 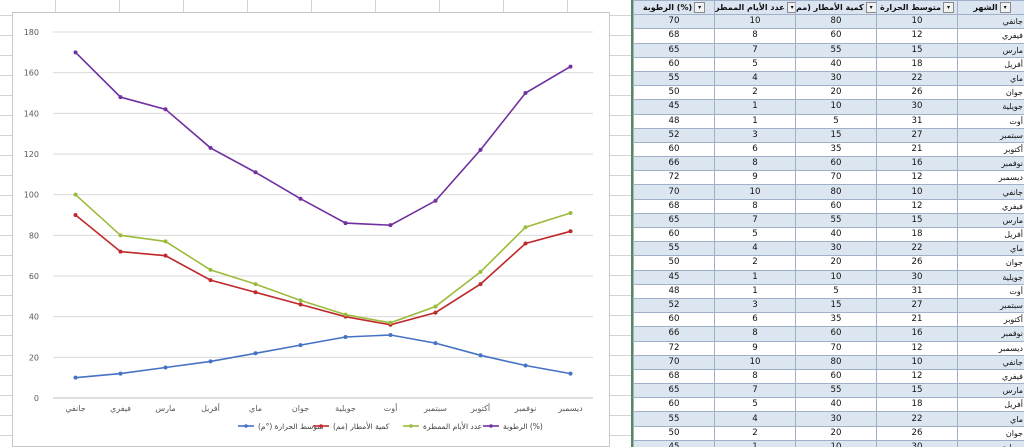 I want to click on month-cell: مارس, so click(x=991, y=391).